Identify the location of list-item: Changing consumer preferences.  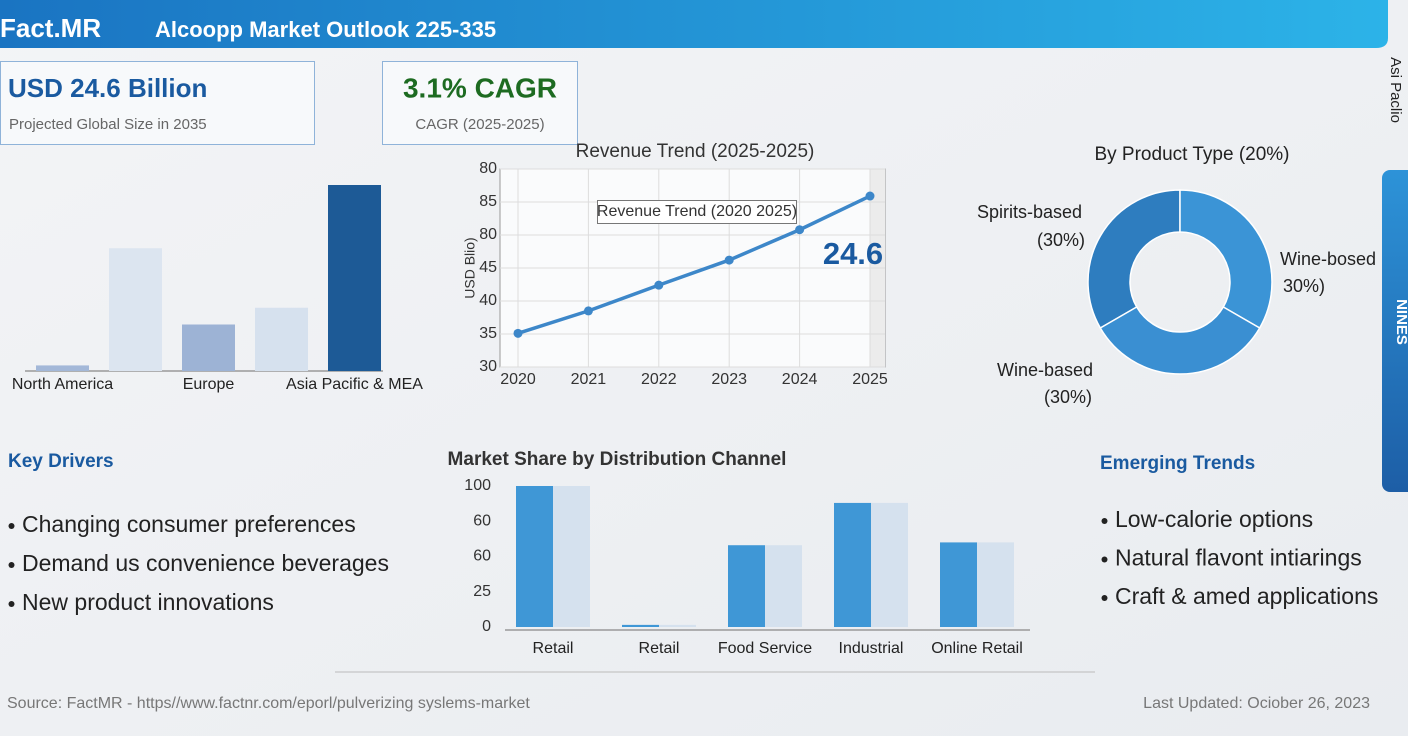
(189, 524).